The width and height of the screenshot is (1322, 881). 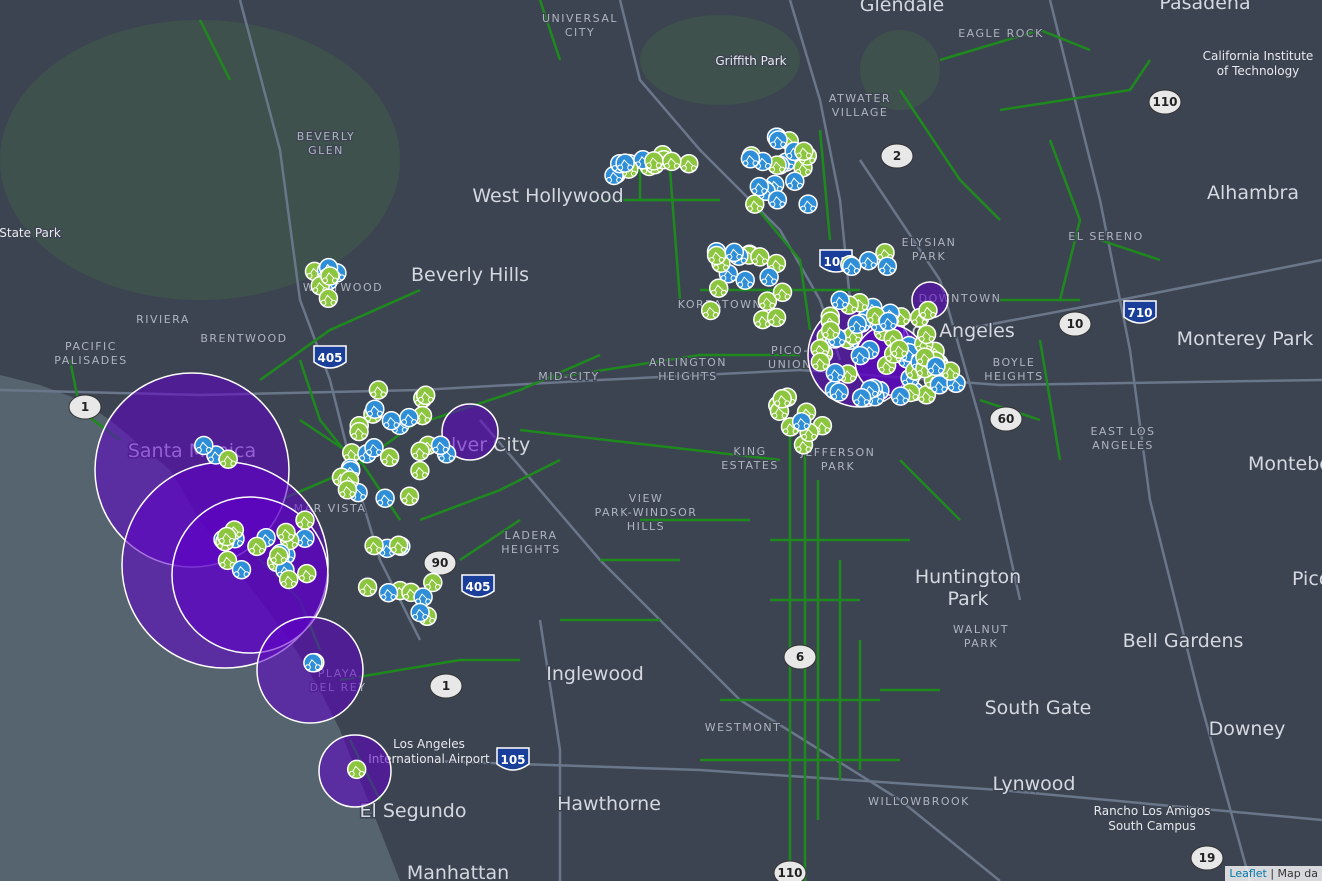 I want to click on neighborhood-label: KING, so click(x=749, y=451).